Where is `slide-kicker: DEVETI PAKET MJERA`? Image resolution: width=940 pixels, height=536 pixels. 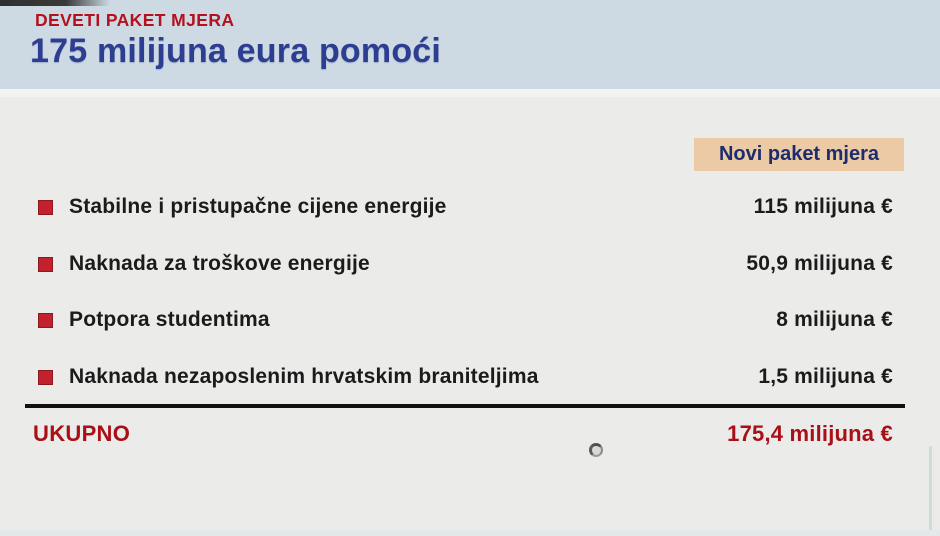 slide-kicker: DEVETI PAKET MJERA is located at coordinates (135, 20).